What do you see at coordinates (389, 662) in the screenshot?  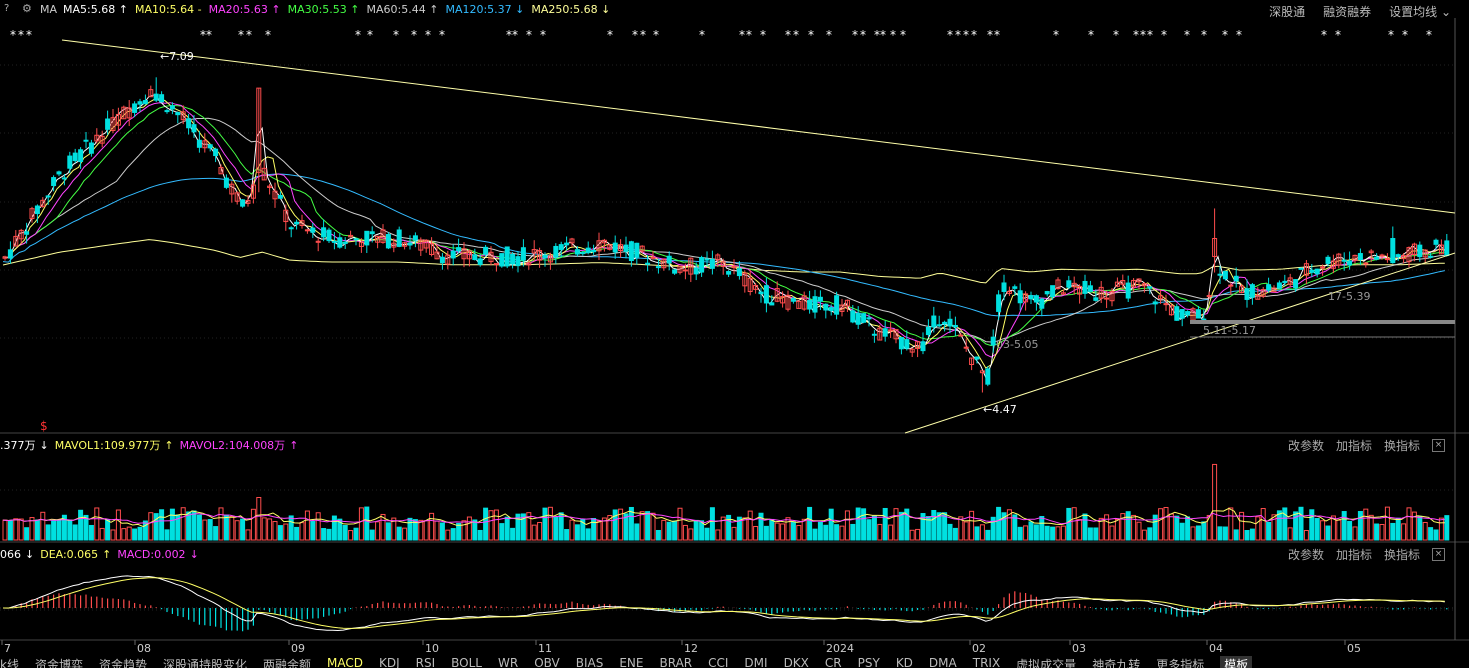 I see `tab-6: KDJ` at bounding box center [389, 662].